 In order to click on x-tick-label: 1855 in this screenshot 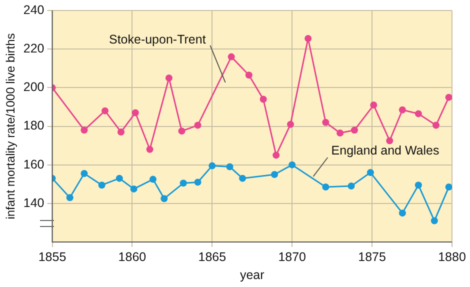, I will do `click(52, 257)`.